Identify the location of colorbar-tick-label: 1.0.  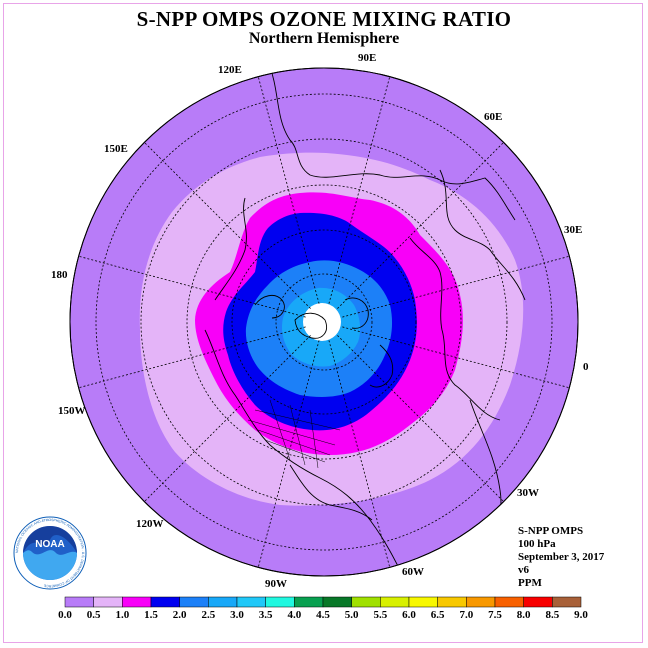
(122, 615).